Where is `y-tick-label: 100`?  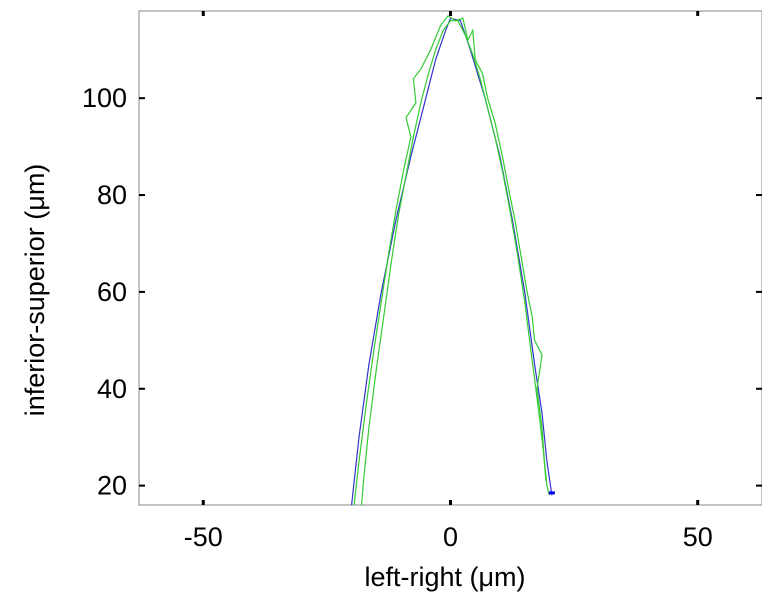 y-tick-label: 100 is located at coordinates (104, 98).